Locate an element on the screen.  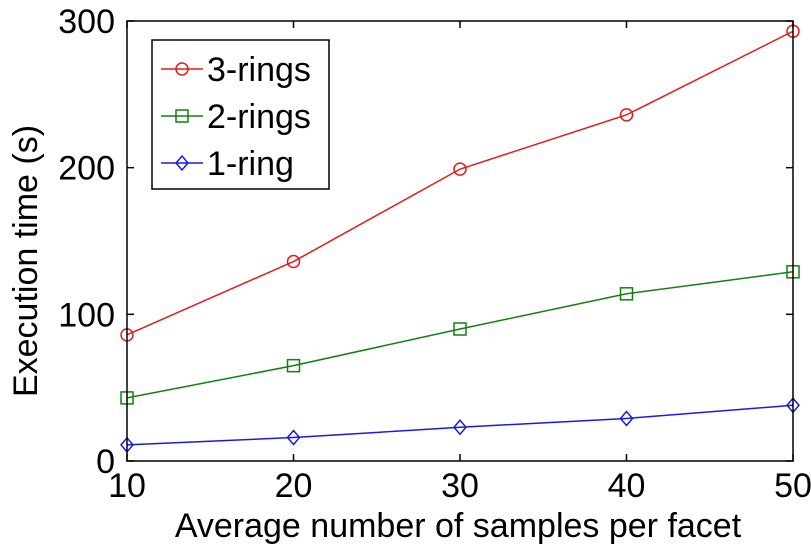
legend-items: 3-rings 2-rings 1-ring is located at coordinates (236, 117).